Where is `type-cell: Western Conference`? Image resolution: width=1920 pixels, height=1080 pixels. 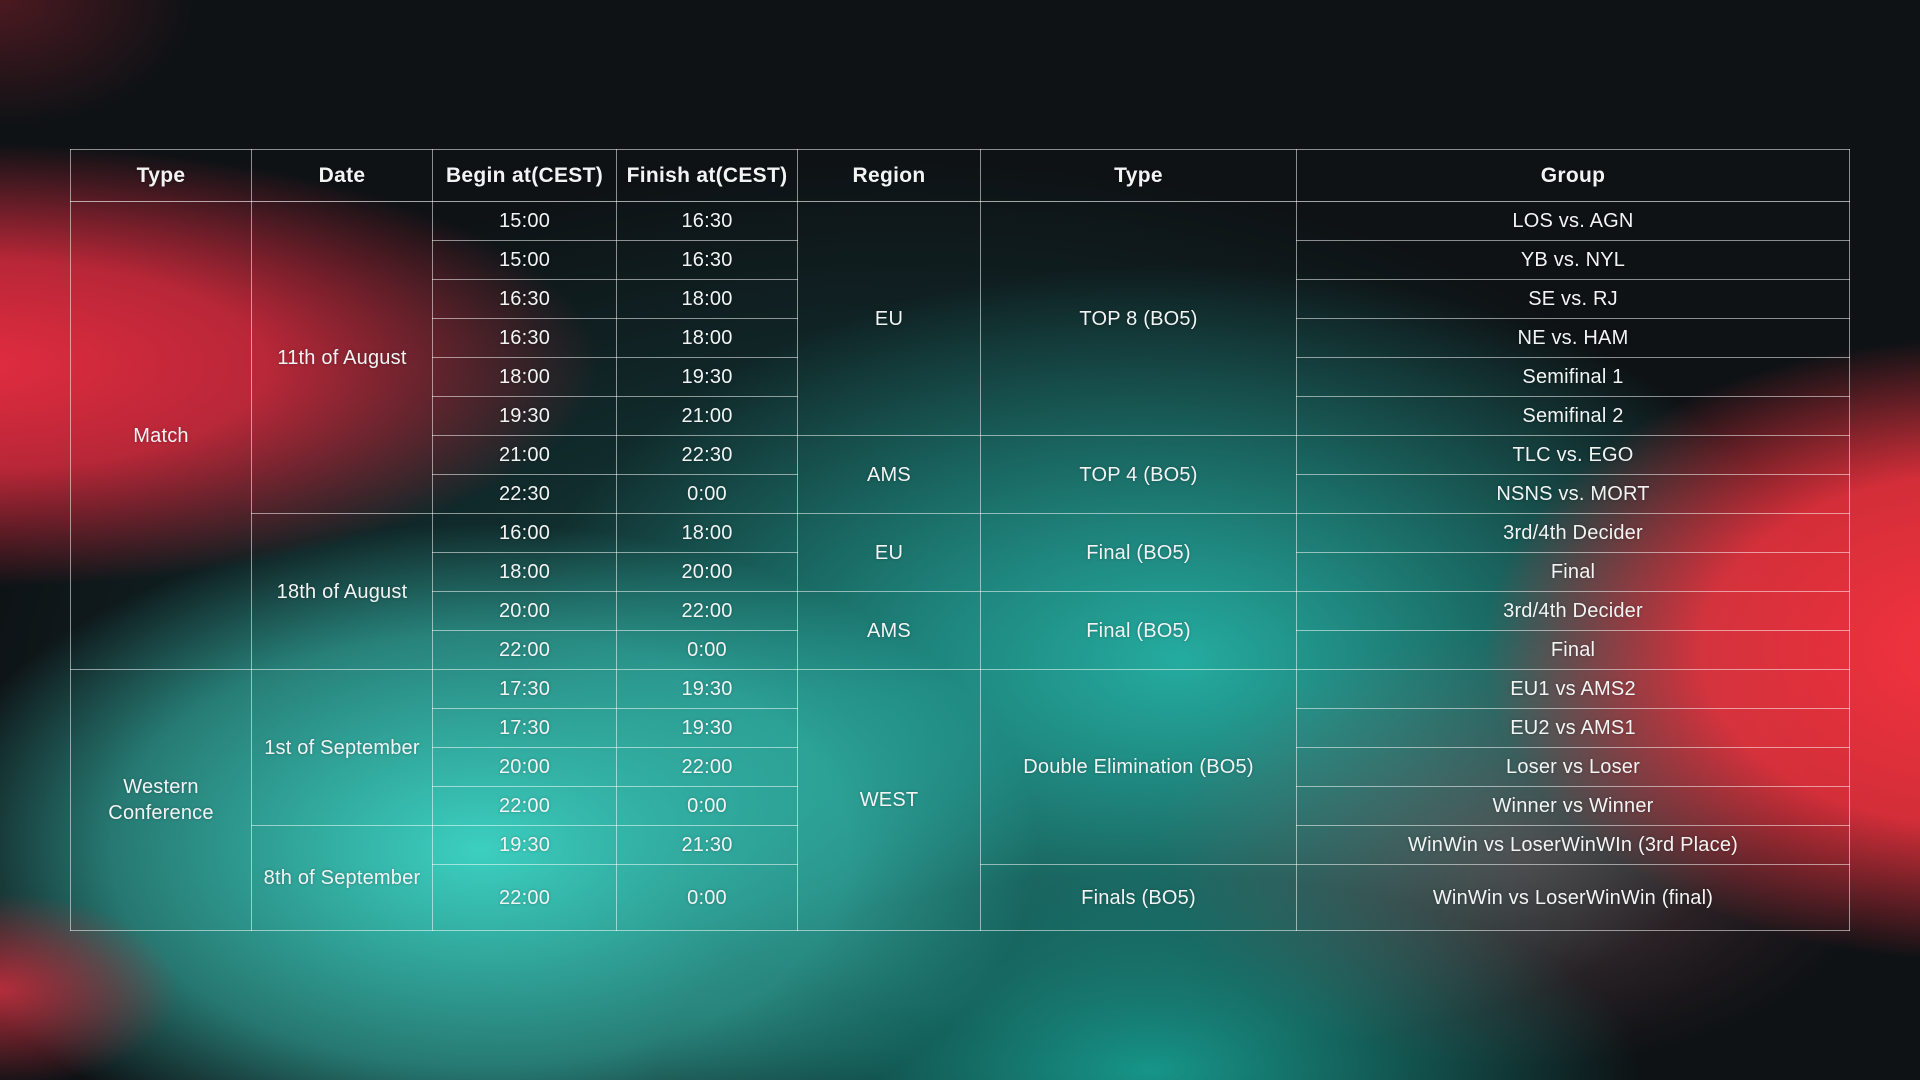 type-cell: Western Conference is located at coordinates (161, 800).